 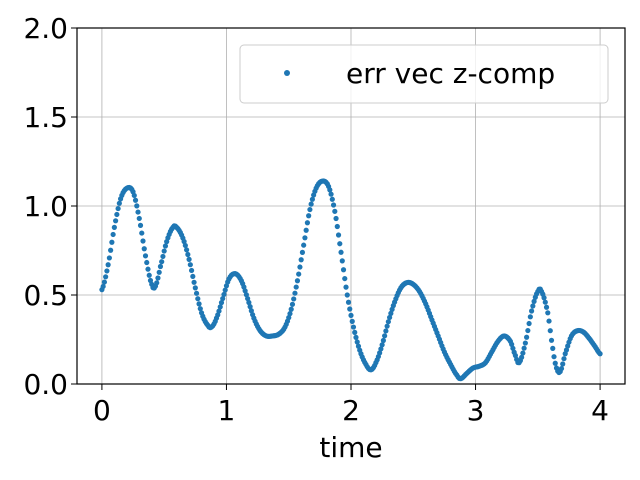 What do you see at coordinates (102, 410) in the screenshot?
I see `x-tick-label: 0` at bounding box center [102, 410].